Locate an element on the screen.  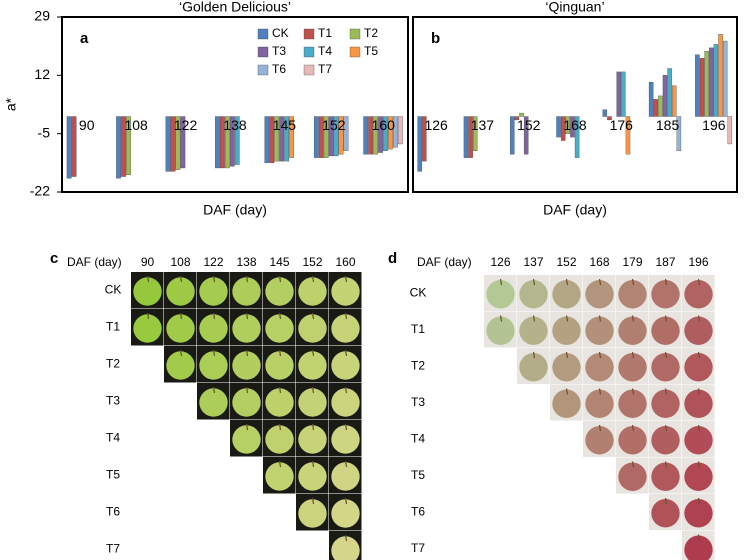
panel-label: b is located at coordinates (435, 38).